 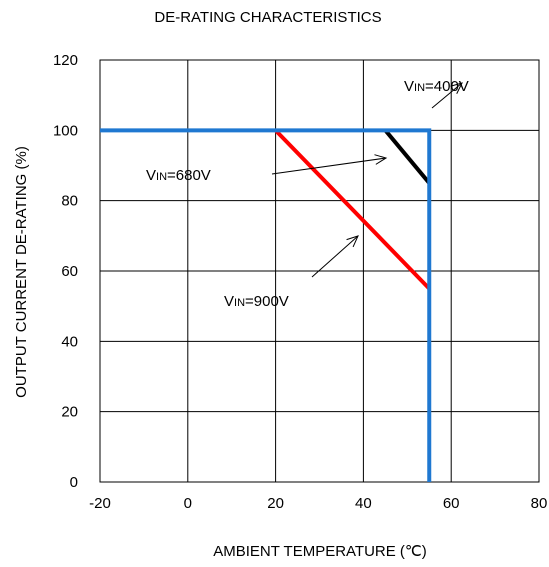 What do you see at coordinates (335, 256) in the screenshot?
I see `annotation-arrow-vin900` at bounding box center [335, 256].